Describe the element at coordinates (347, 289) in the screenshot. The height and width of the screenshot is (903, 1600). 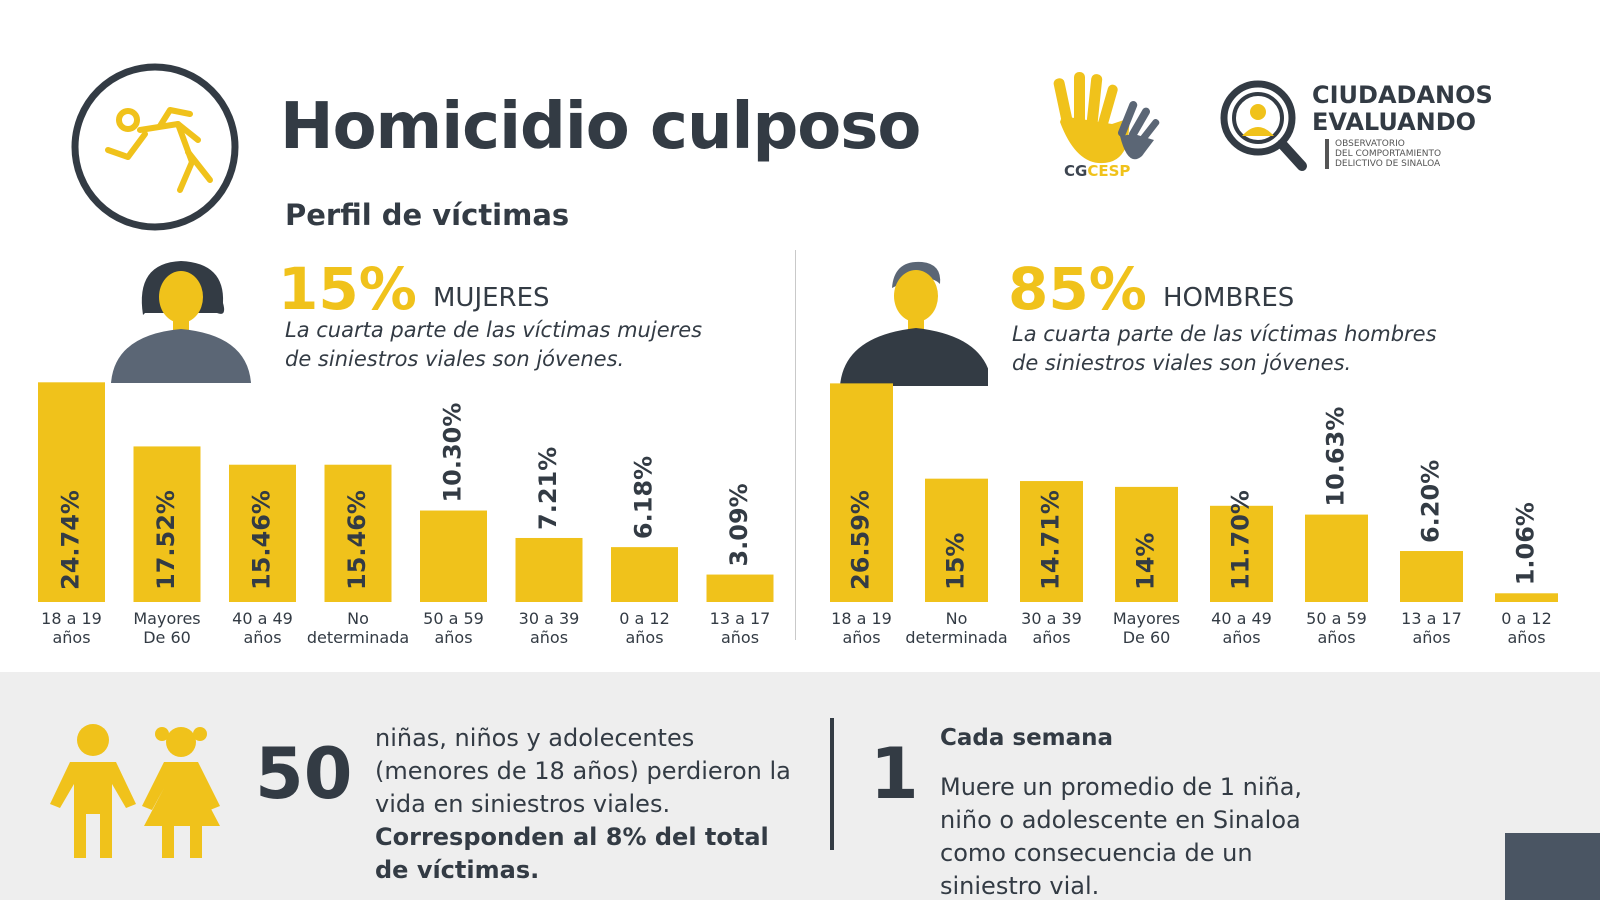
I see `women-percent: 15%` at that location.